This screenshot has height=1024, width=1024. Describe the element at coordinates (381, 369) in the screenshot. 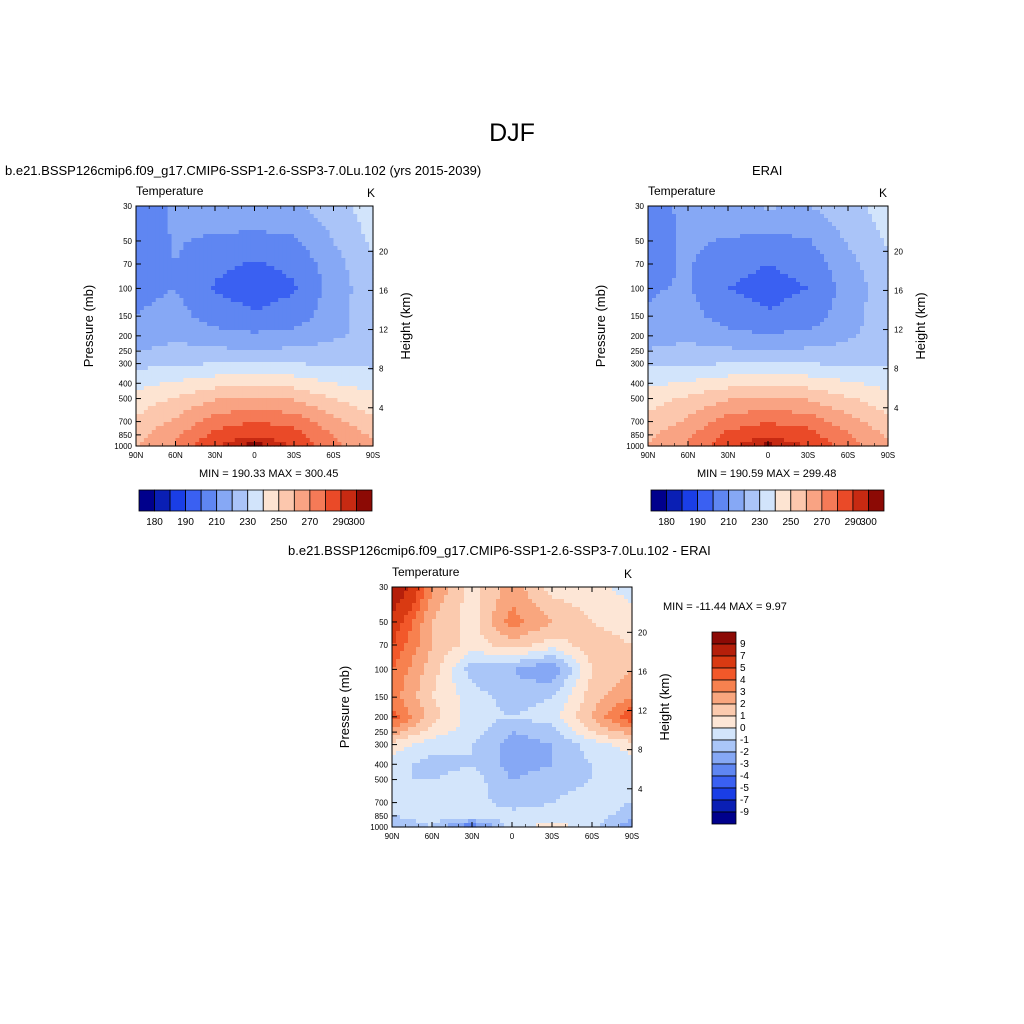

I see `height-tick-label: 8` at that location.